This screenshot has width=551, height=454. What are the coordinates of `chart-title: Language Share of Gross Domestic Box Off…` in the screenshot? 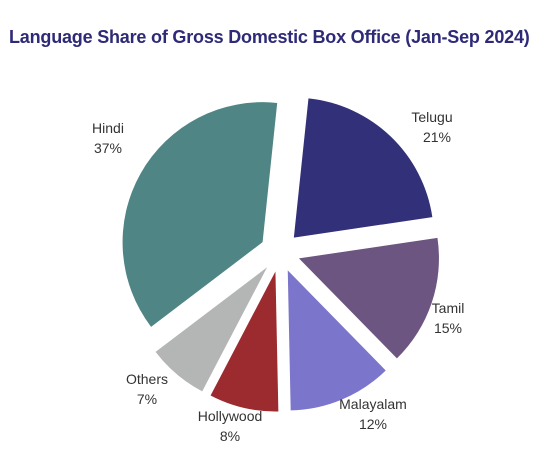 It's located at (269, 37).